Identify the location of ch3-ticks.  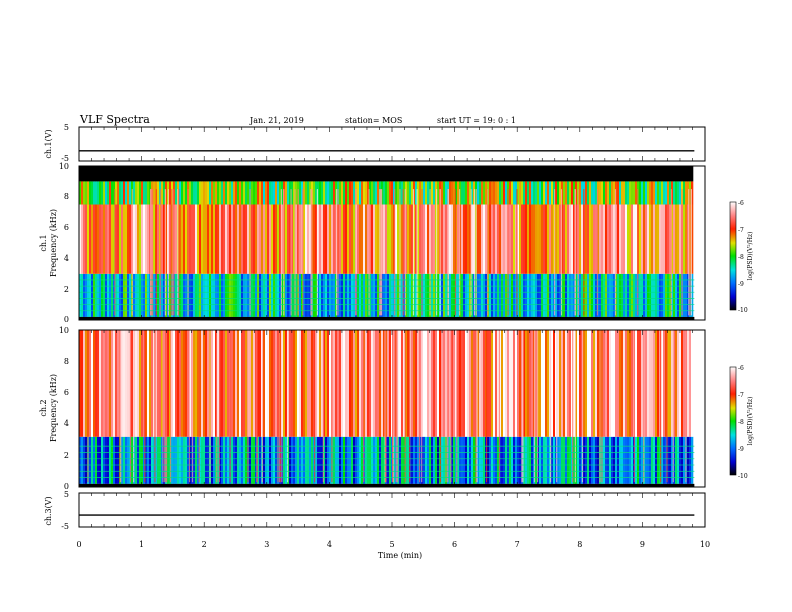
(392, 510).